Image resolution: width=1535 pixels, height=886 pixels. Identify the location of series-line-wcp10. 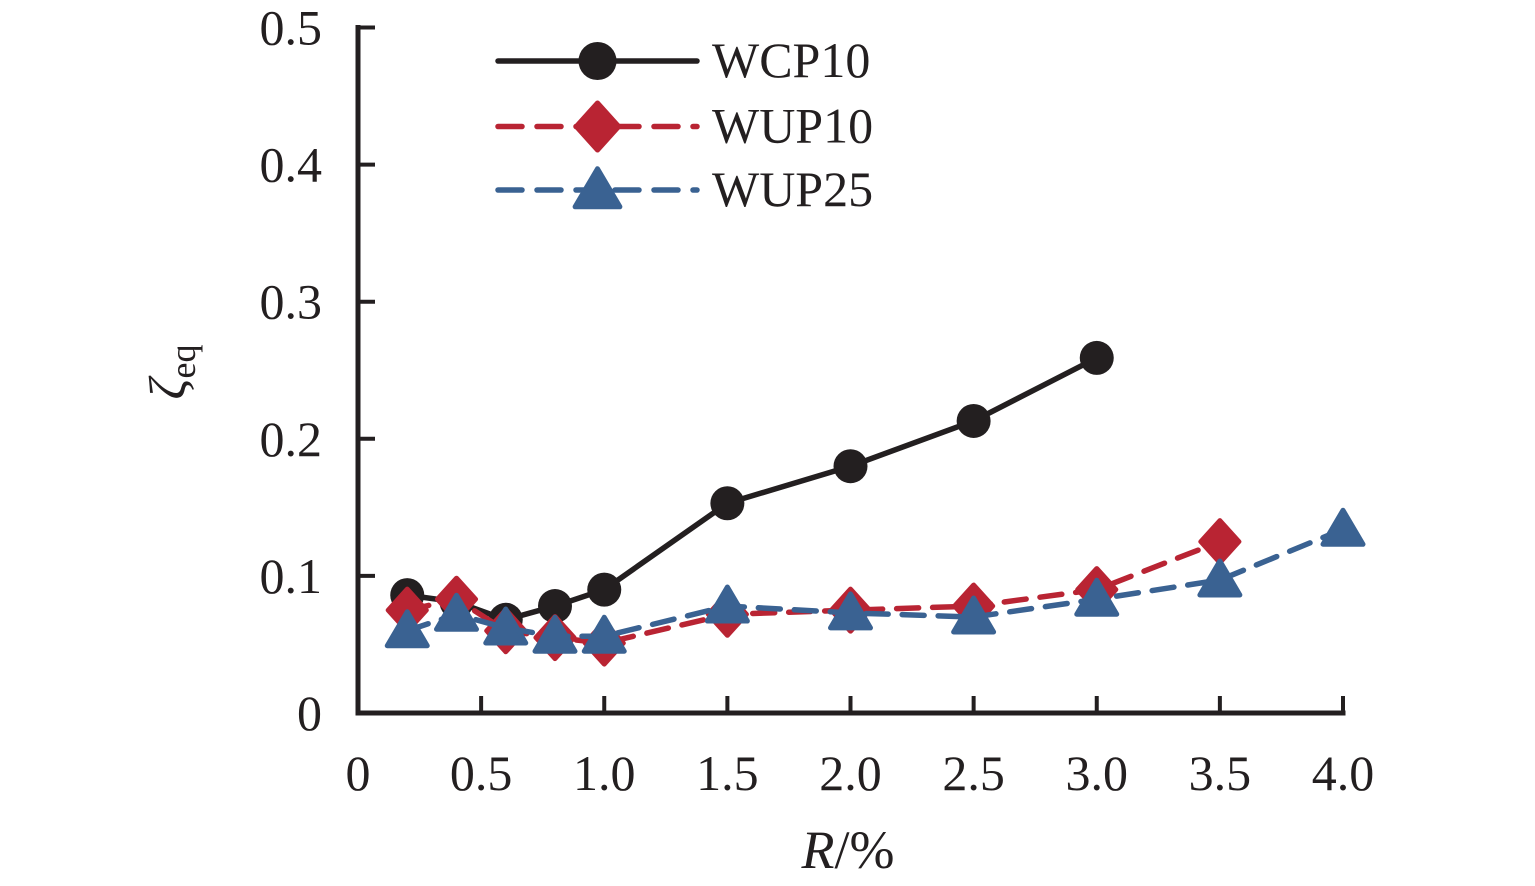
(752, 489).